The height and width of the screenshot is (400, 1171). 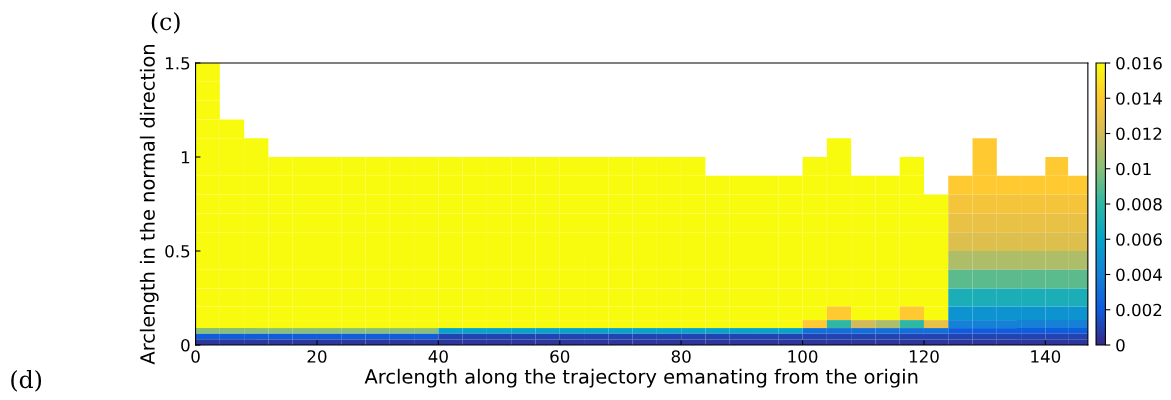 What do you see at coordinates (1139, 239) in the screenshot?
I see `color-bar-label: 0.006` at bounding box center [1139, 239].